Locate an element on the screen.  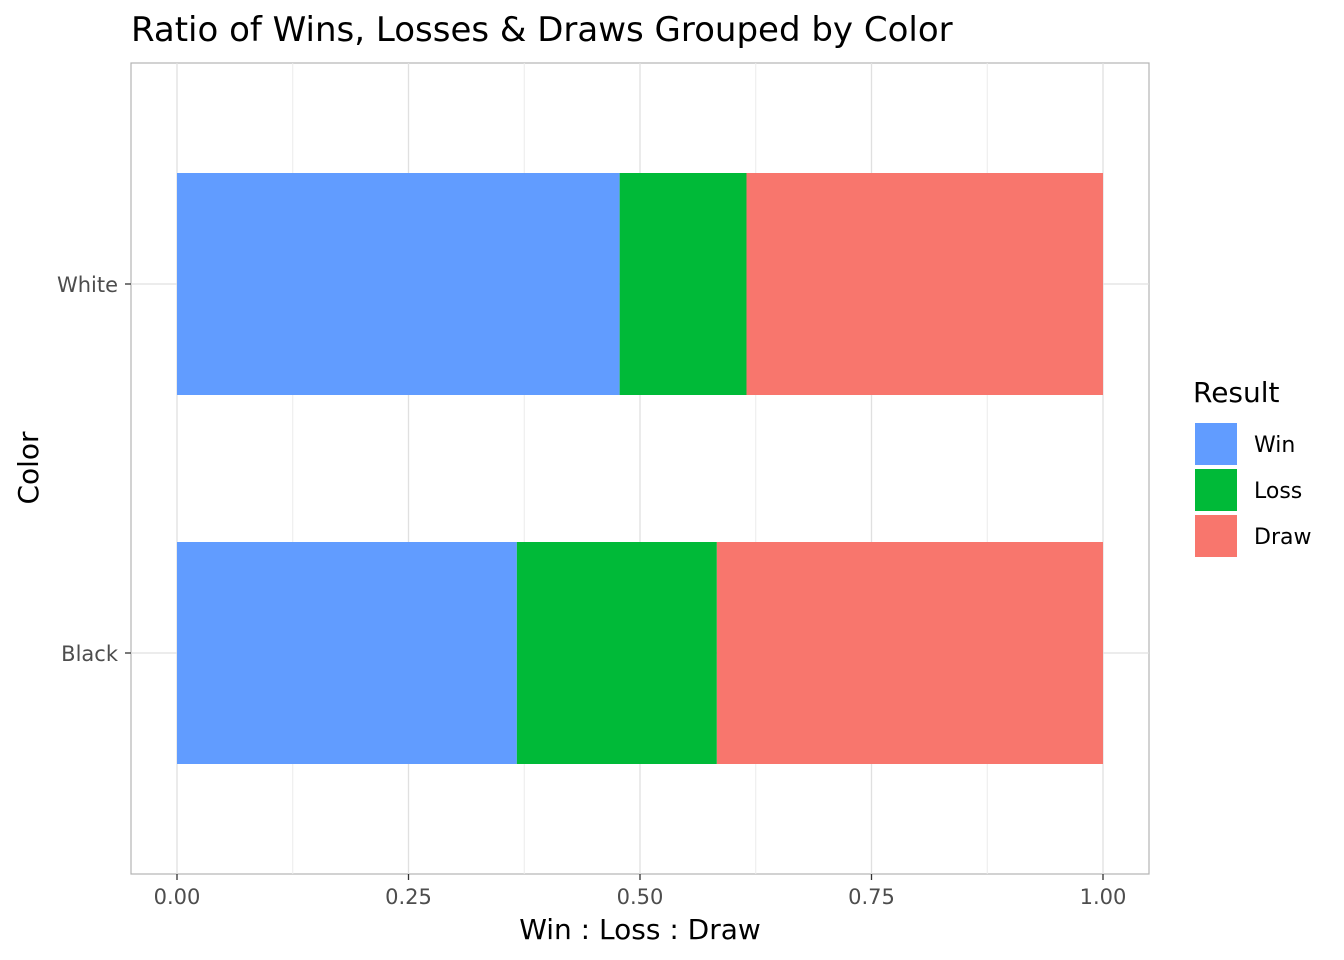
x-tick-label: 0.50 is located at coordinates (640, 897).